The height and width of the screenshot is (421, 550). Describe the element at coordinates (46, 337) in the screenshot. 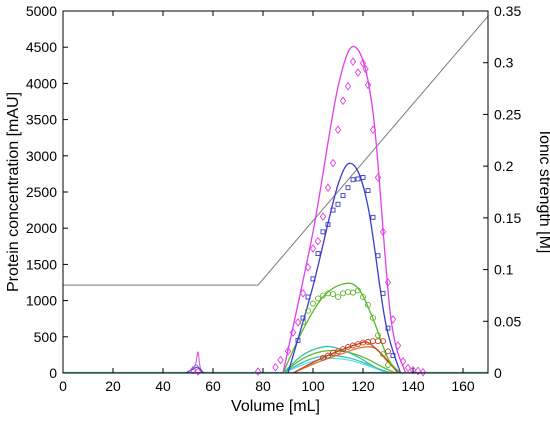

I see `y-tick-label: 500` at that location.